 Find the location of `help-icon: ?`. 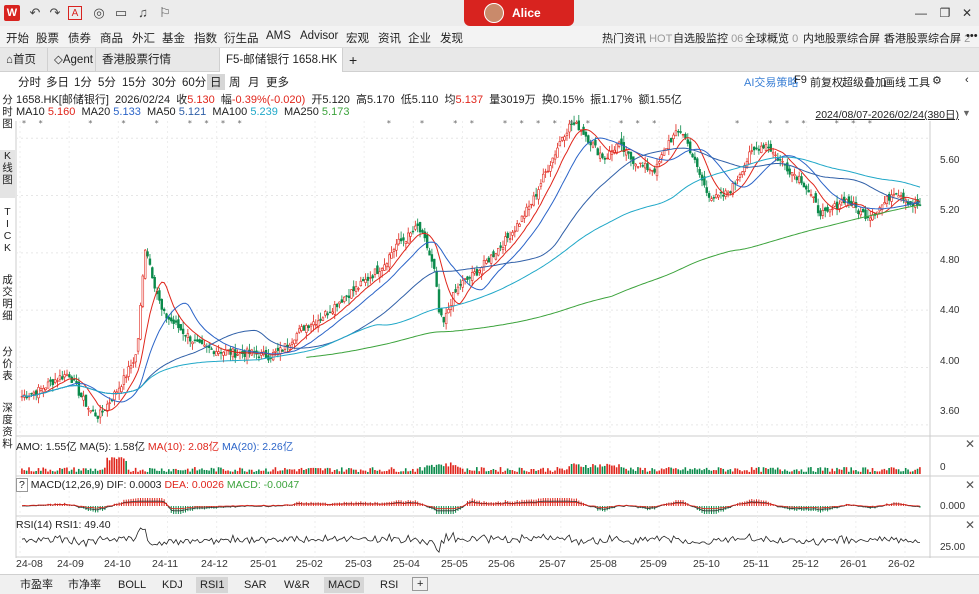

help-icon: ? is located at coordinates (22, 485).